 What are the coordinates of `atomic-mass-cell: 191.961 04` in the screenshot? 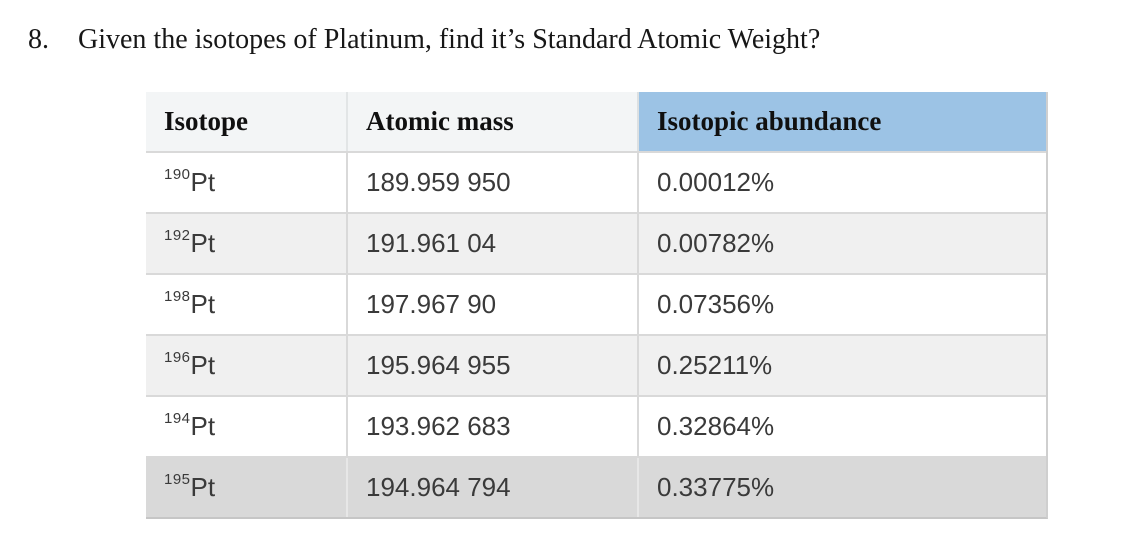 It's located at (491, 243).